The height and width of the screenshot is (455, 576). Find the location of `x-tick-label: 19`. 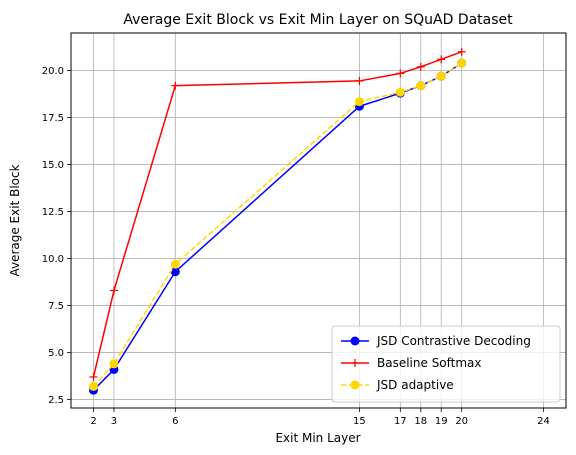

x-tick-label: 19 is located at coordinates (441, 421).